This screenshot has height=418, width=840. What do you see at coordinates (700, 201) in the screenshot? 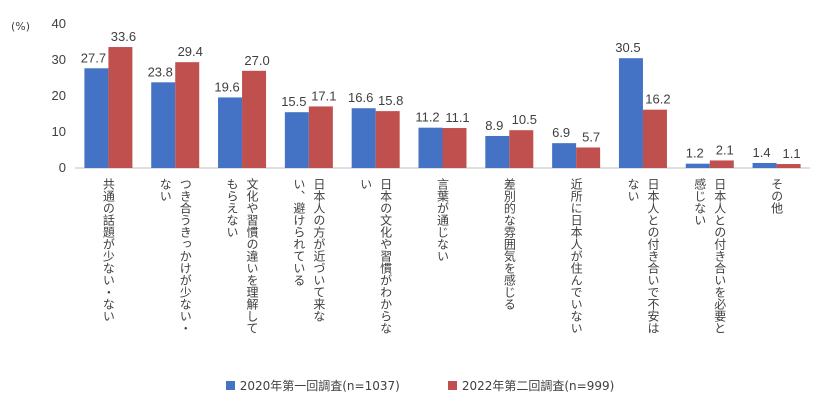
I see `category-label: 感じない` at bounding box center [700, 201].